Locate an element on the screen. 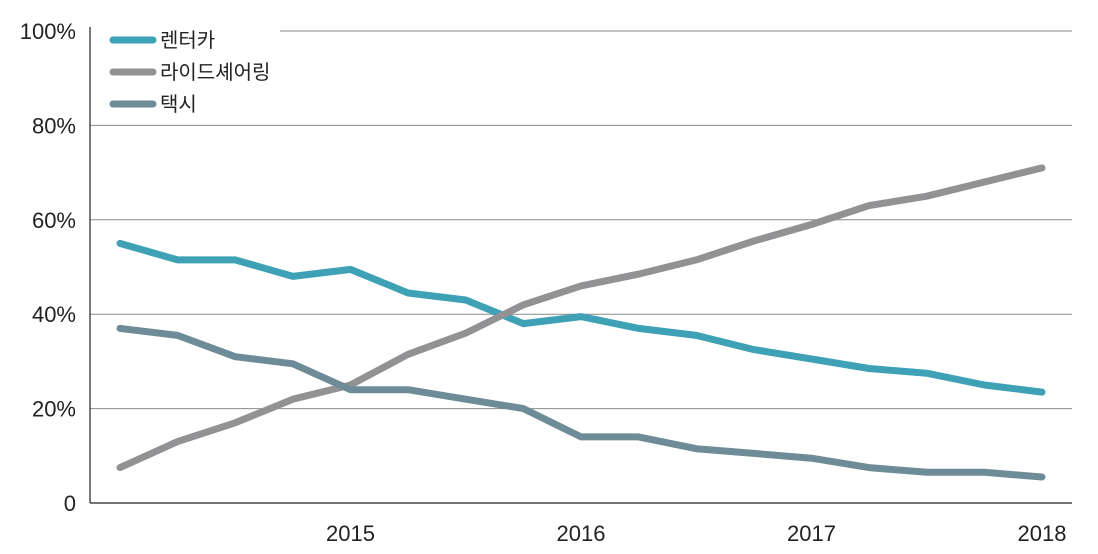  x-tick-label: 2015 is located at coordinates (350, 533).